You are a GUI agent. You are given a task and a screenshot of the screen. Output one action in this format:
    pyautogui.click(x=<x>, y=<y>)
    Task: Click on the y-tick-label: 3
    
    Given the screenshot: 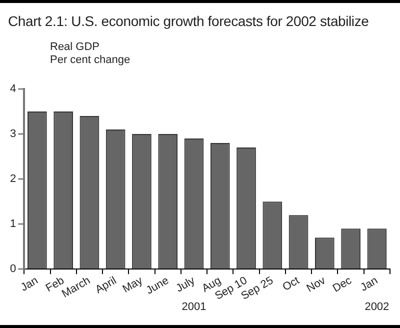 What is the action you would take?
    pyautogui.click(x=13, y=134)
    